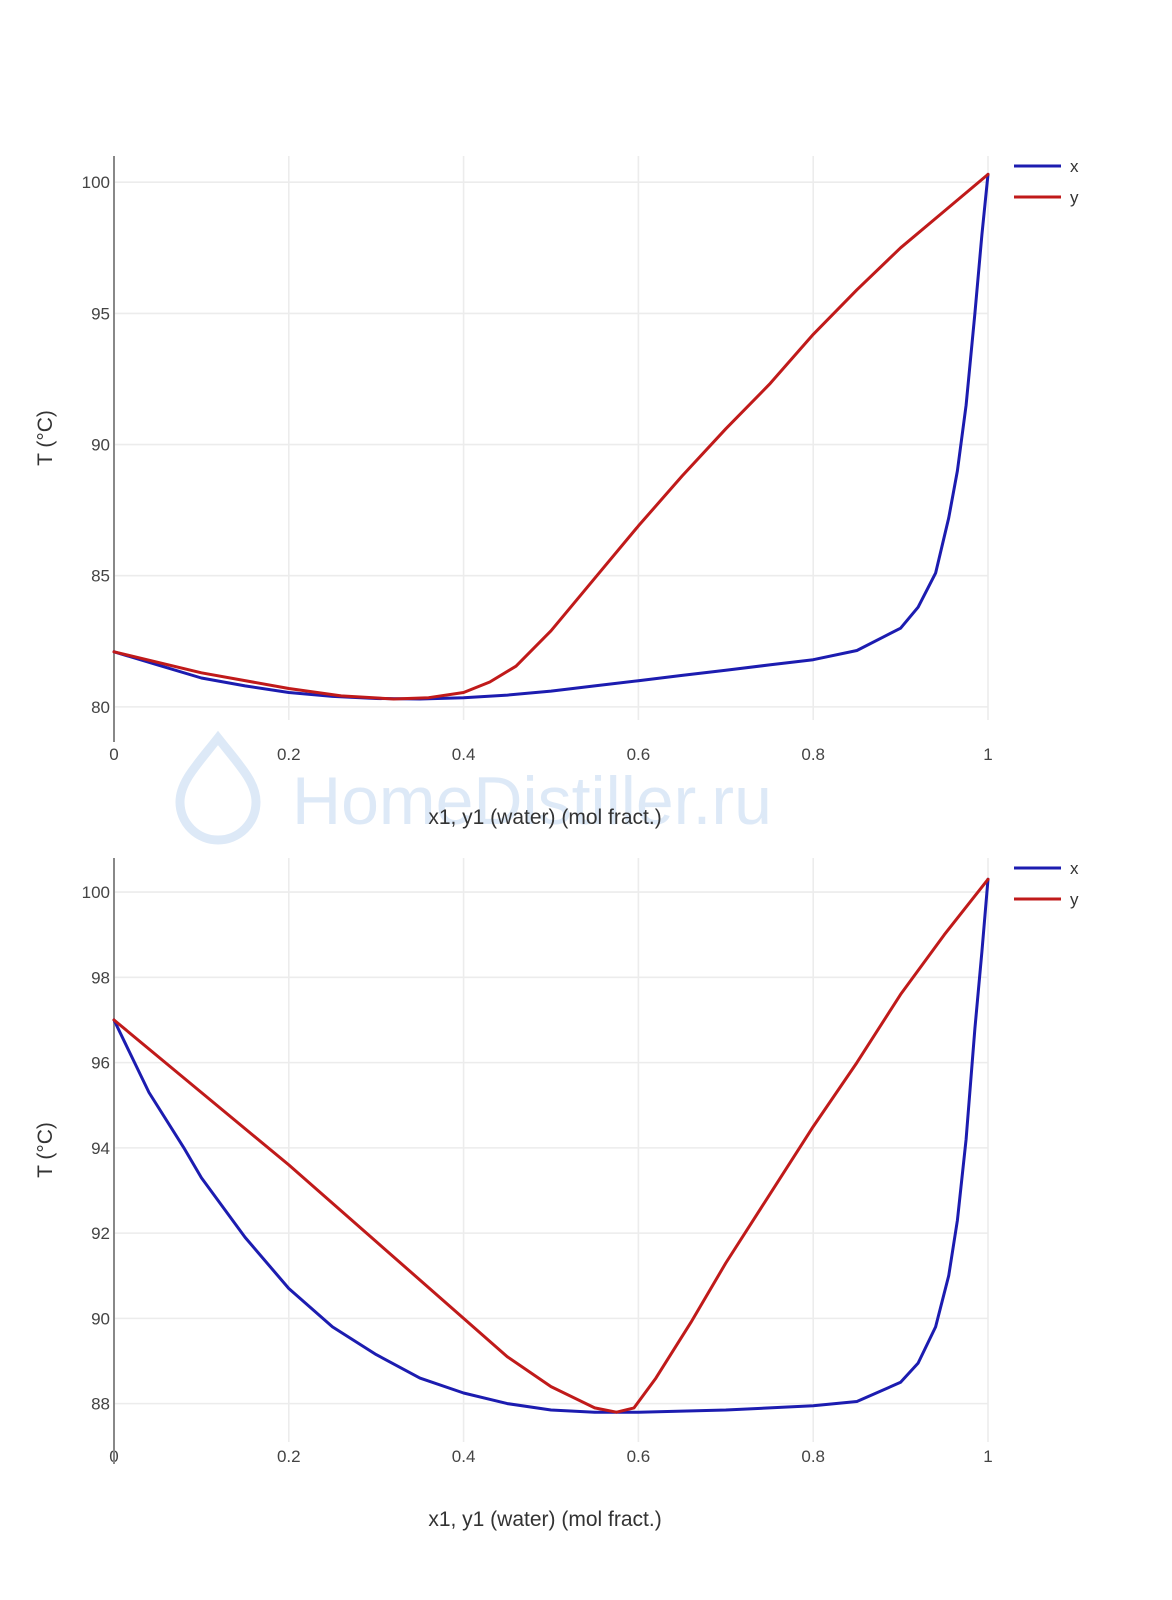 The height and width of the screenshot is (1600, 1172). What do you see at coordinates (100, 1233) in the screenshot?
I see `y-tick-label: 92` at bounding box center [100, 1233].